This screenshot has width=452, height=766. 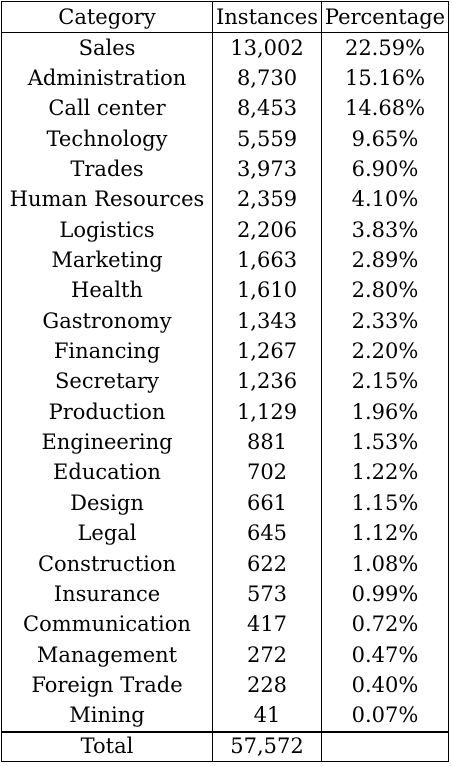 I want to click on instances-cell: 881, so click(x=267, y=442).